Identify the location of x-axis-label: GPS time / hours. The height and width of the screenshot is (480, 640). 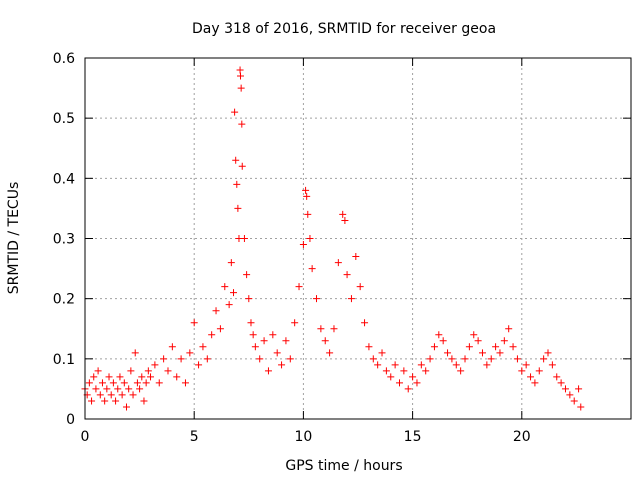
(343, 466).